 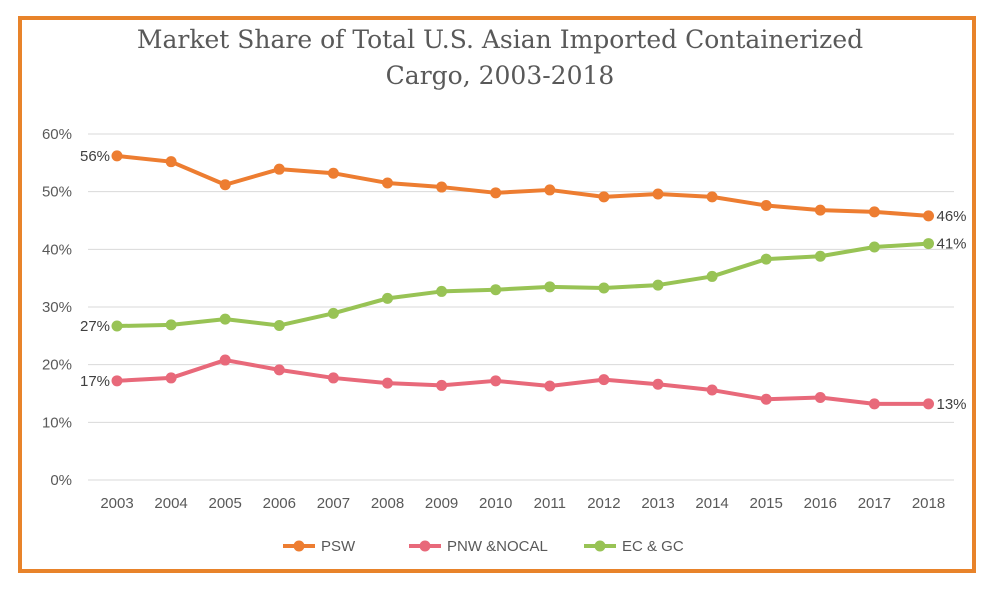 I want to click on y-tick-label: 20%, so click(x=57, y=365).